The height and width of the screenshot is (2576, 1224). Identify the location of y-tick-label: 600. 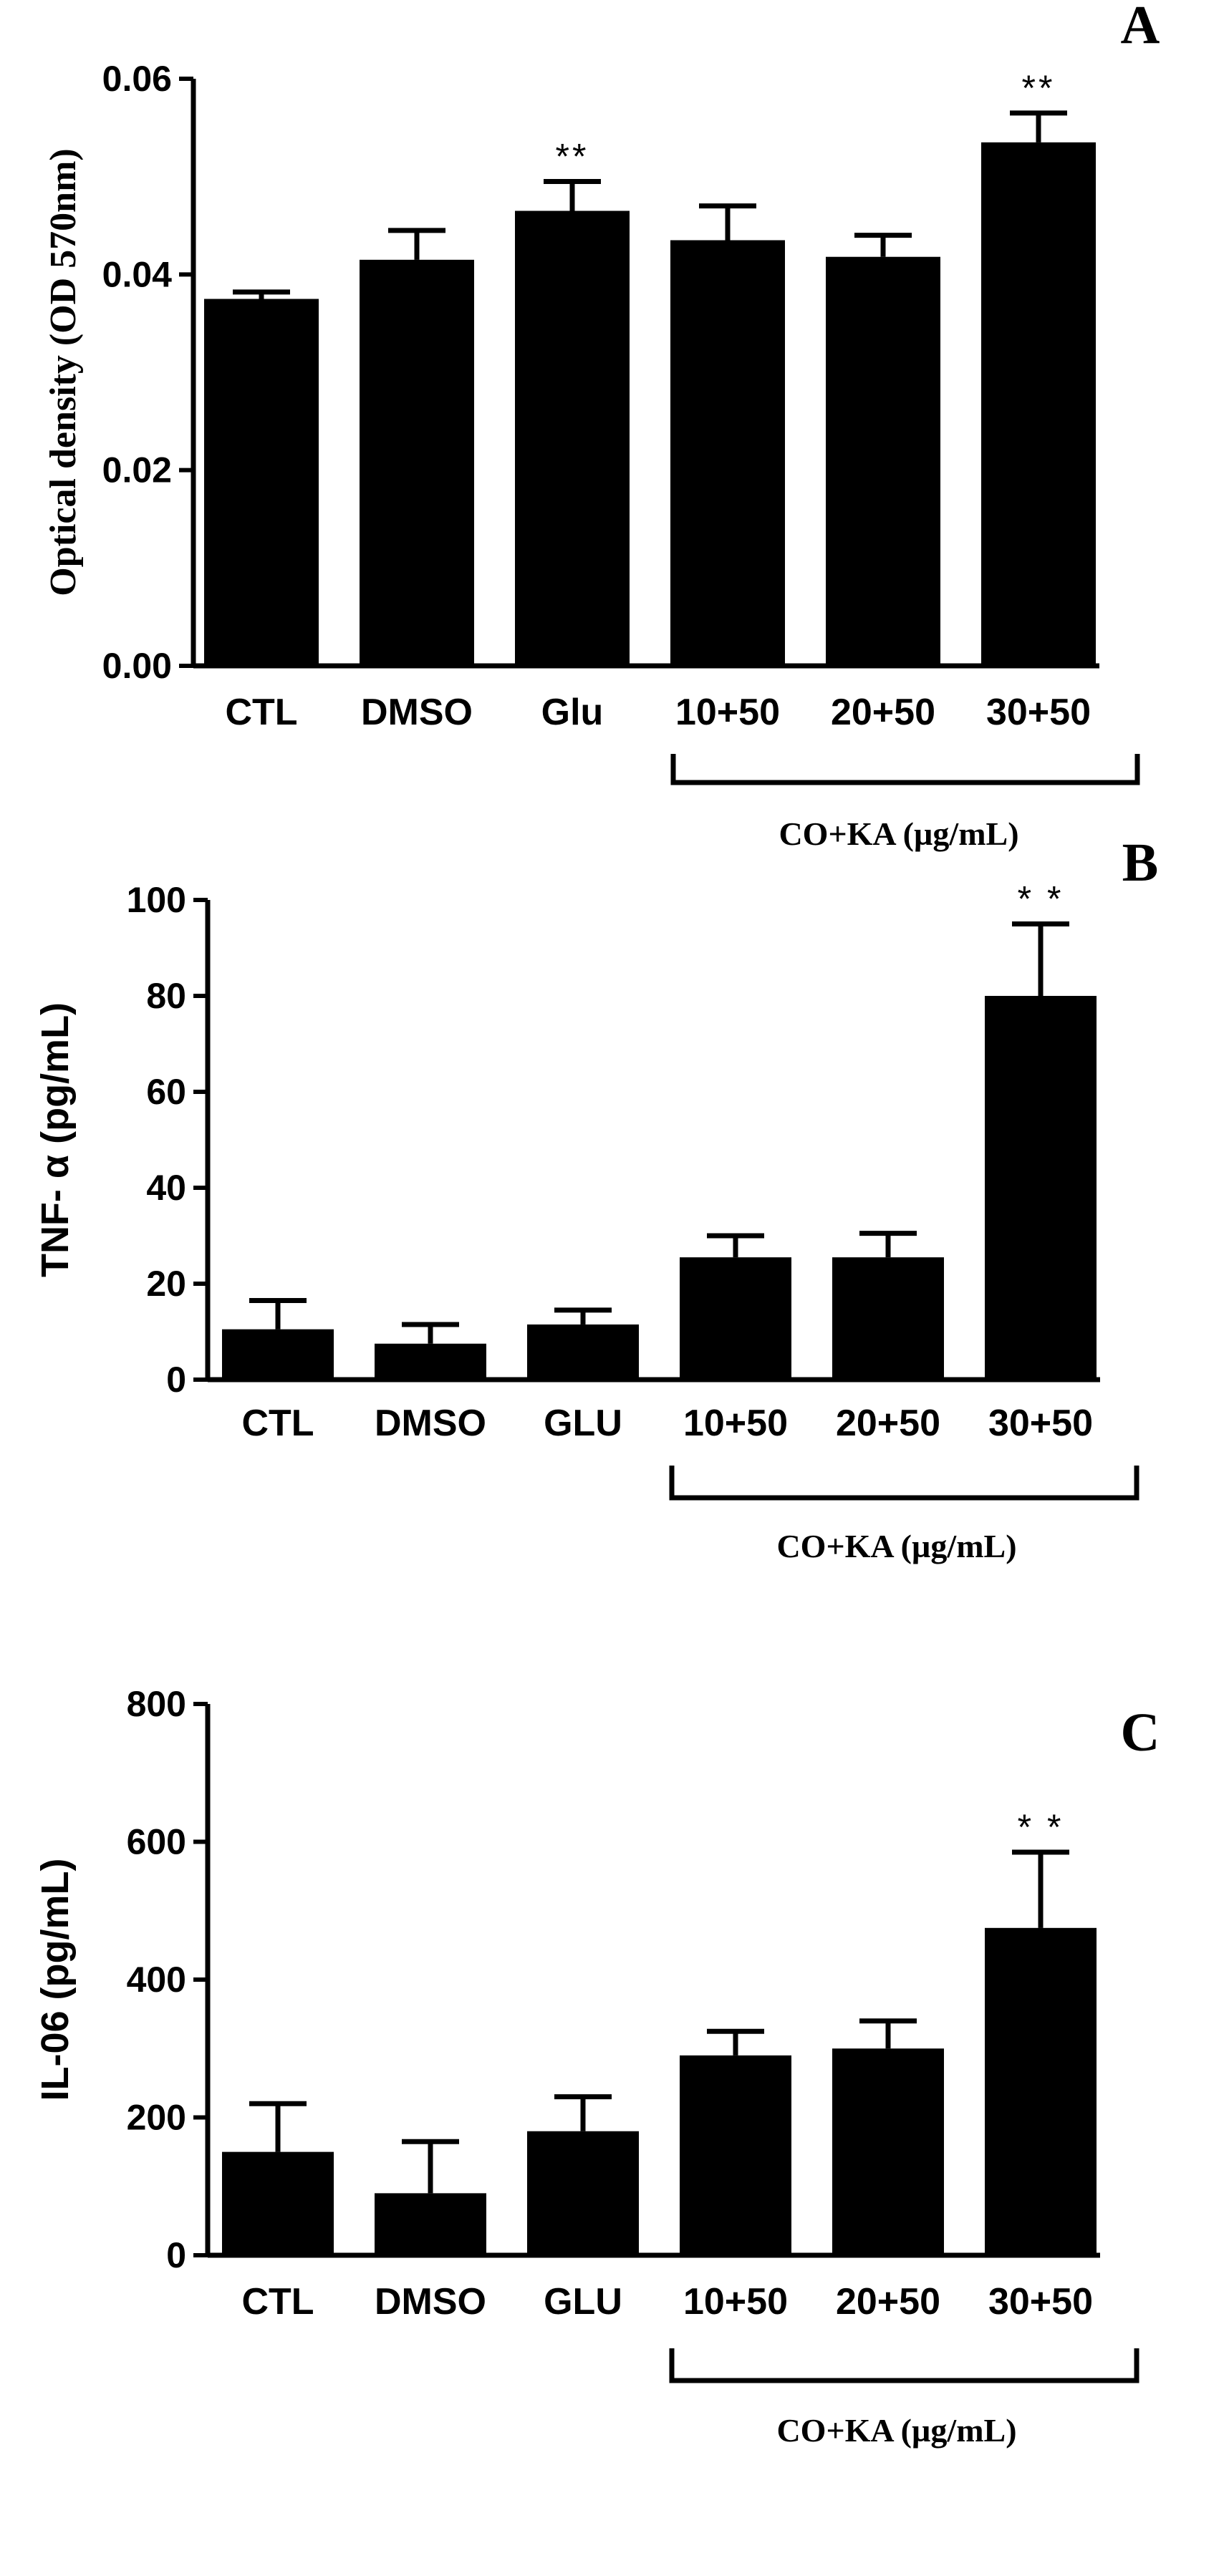
(156, 1842).